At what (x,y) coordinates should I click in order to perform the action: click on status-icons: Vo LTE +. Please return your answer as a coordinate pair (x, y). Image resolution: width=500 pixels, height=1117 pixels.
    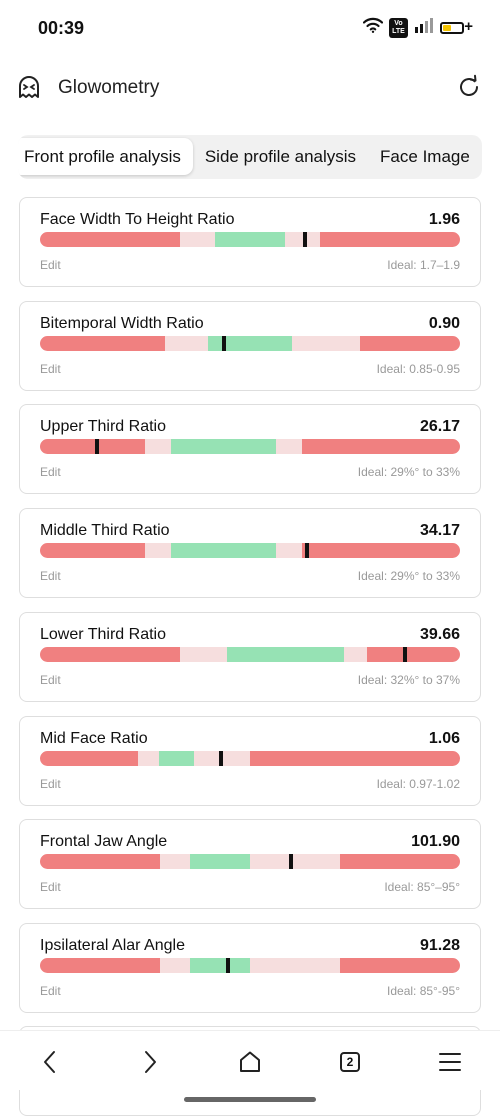
    Looking at the image, I should click on (417, 27).